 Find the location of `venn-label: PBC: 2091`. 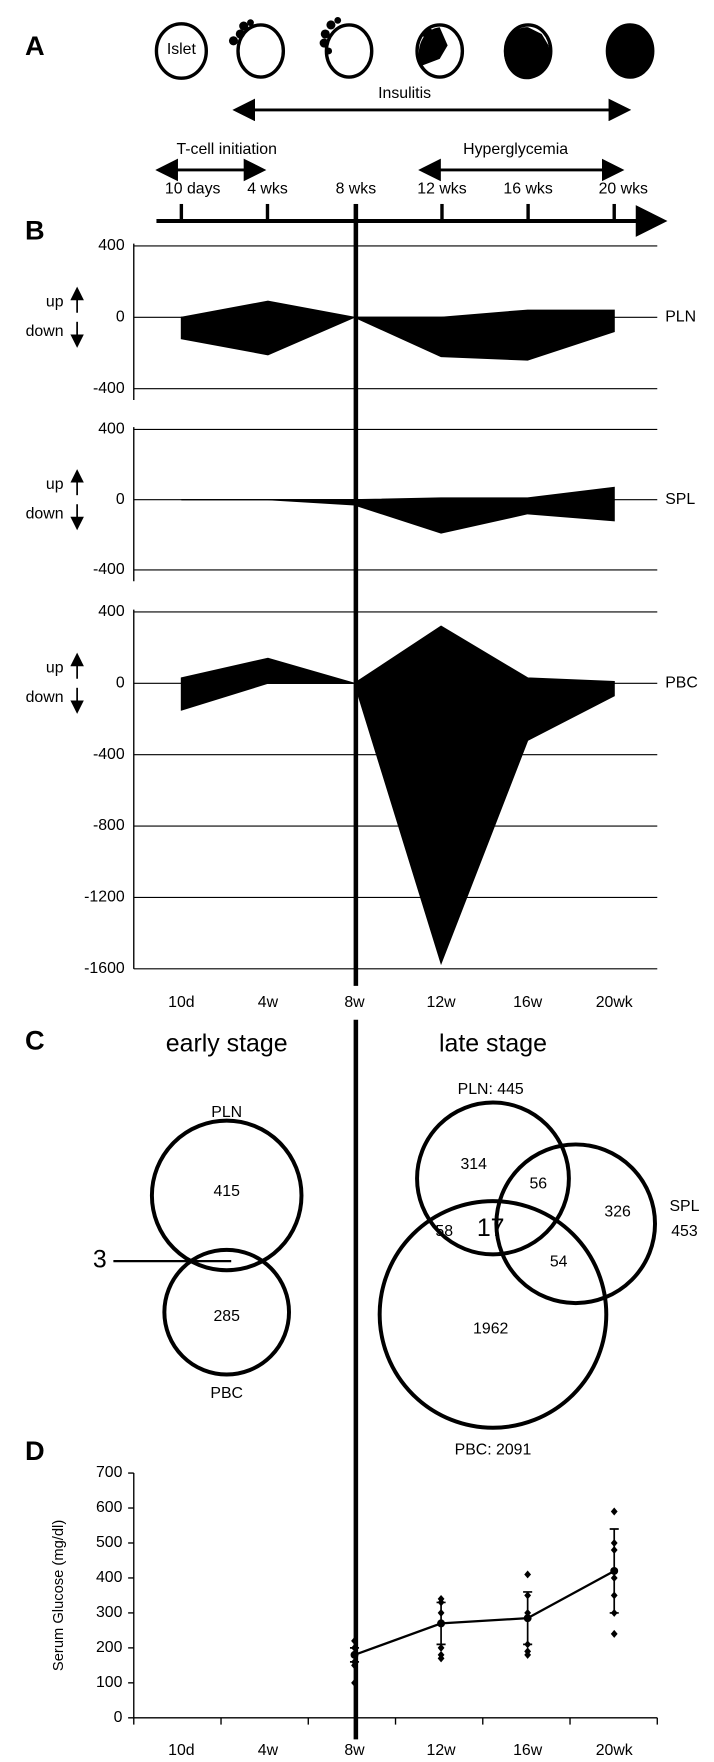

venn-label: PBC: 2091 is located at coordinates (493, 1450).